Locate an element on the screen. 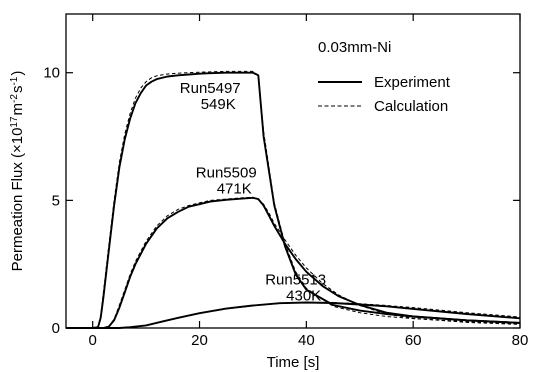  y-title-part-exp3: -1 is located at coordinates (14, 80).